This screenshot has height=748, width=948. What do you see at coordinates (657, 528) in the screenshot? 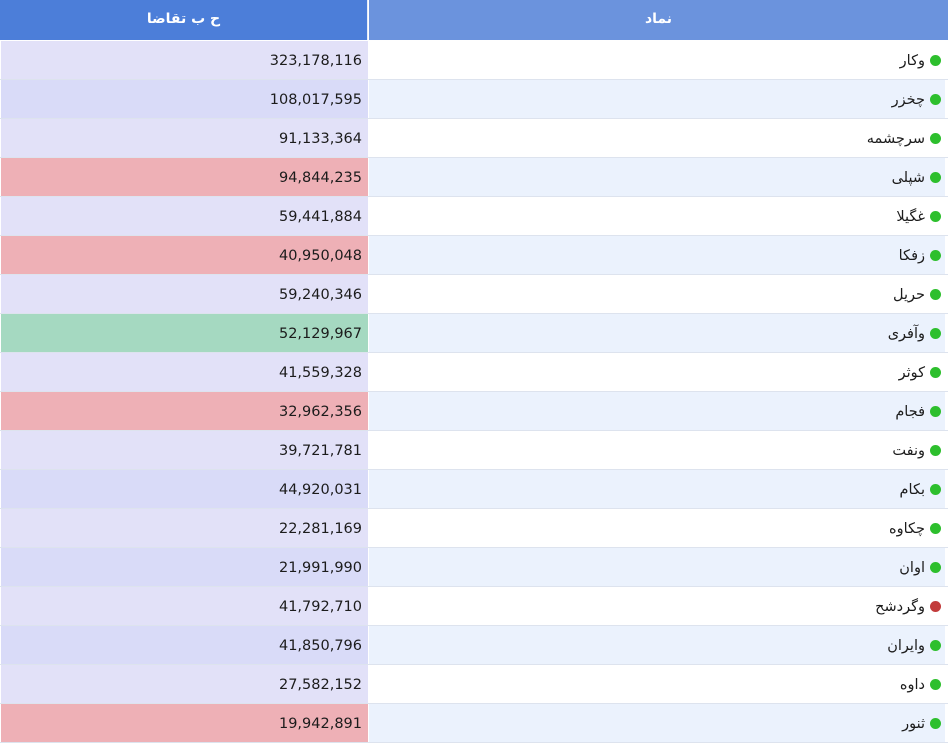
I see `symbol-cell: چکاوه` at bounding box center [657, 528].